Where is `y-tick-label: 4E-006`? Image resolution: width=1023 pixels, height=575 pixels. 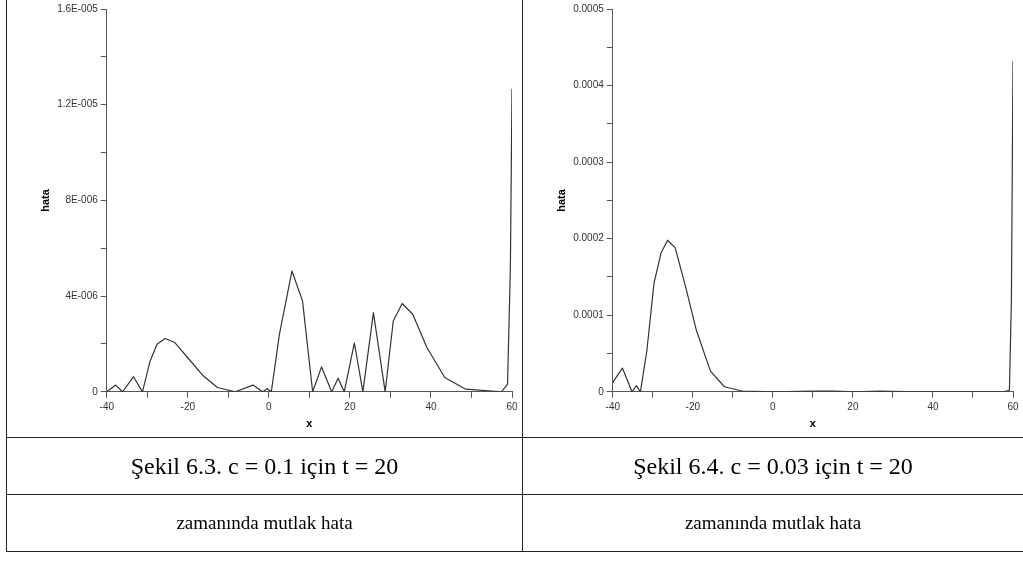 y-tick-label: 4E-006 is located at coordinates (82, 295).